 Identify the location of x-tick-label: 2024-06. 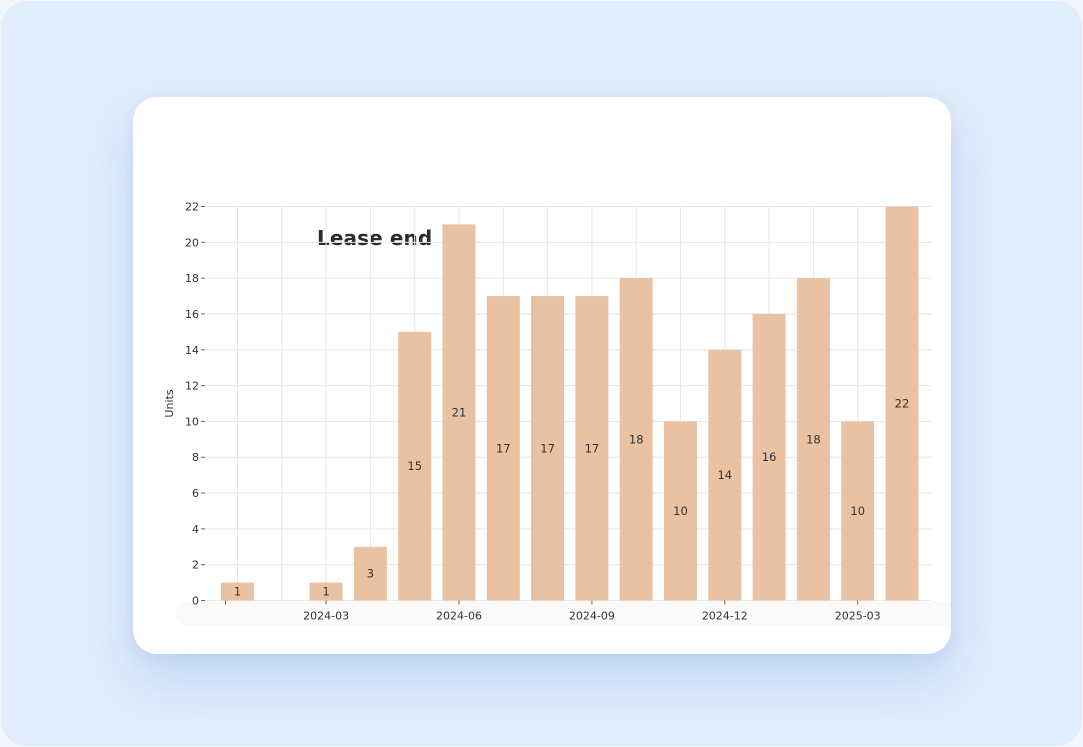
(459, 616).